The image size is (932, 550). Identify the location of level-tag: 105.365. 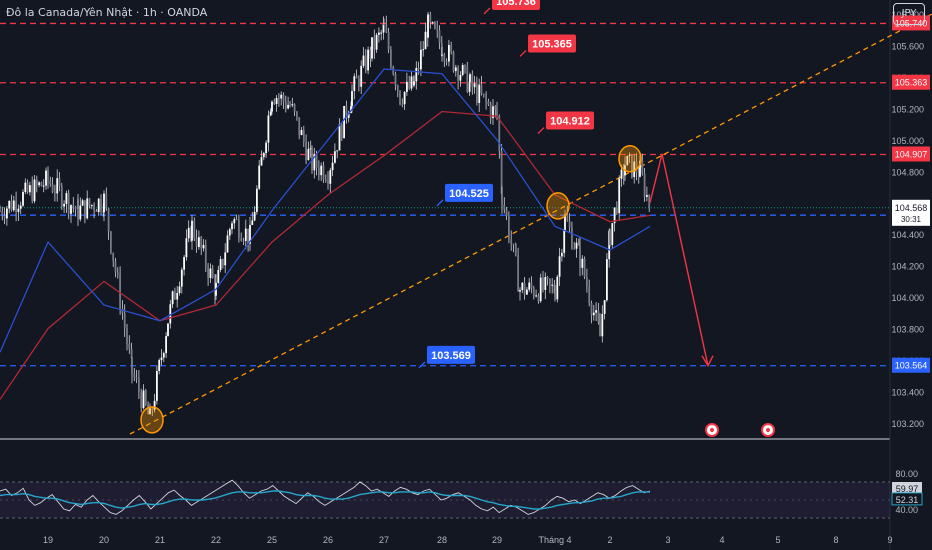
(547, 45).